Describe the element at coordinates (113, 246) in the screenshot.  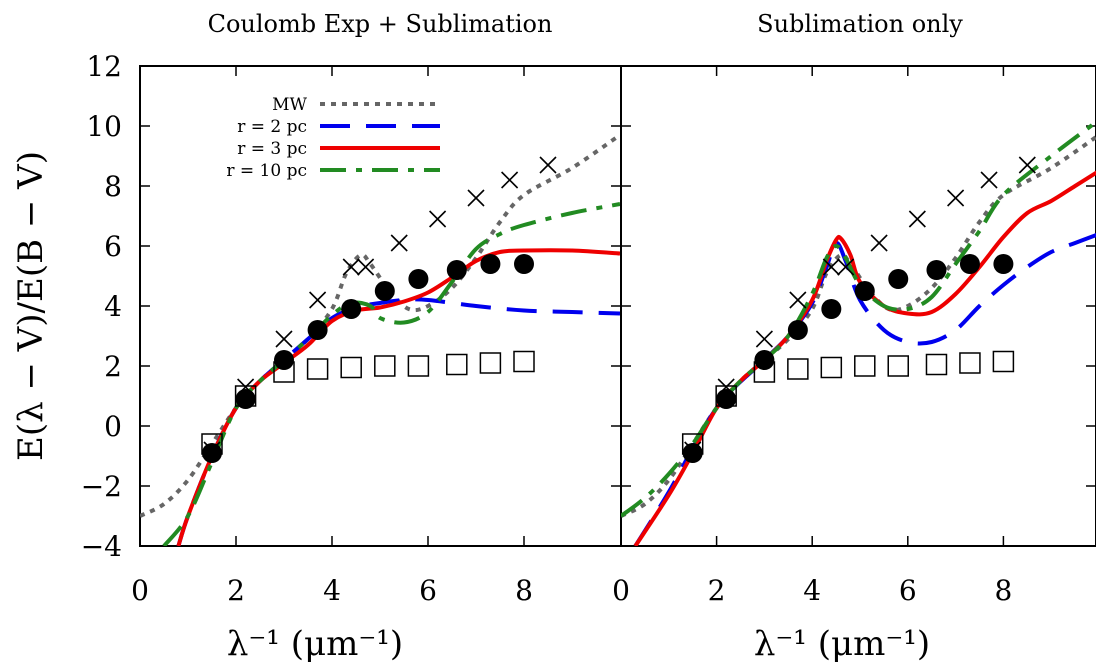
I see `y-tick-label: 6` at that location.